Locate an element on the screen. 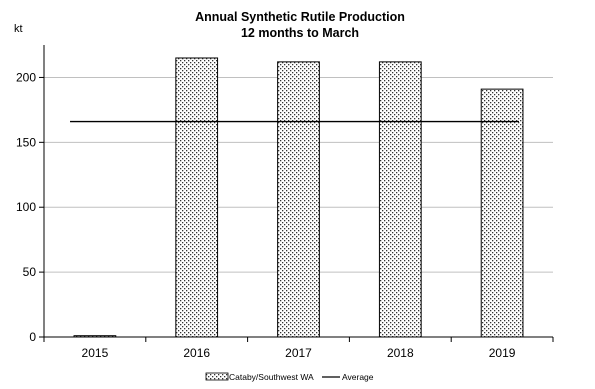 The height and width of the screenshot is (389, 595). y-axis-label: kt is located at coordinates (18, 29).